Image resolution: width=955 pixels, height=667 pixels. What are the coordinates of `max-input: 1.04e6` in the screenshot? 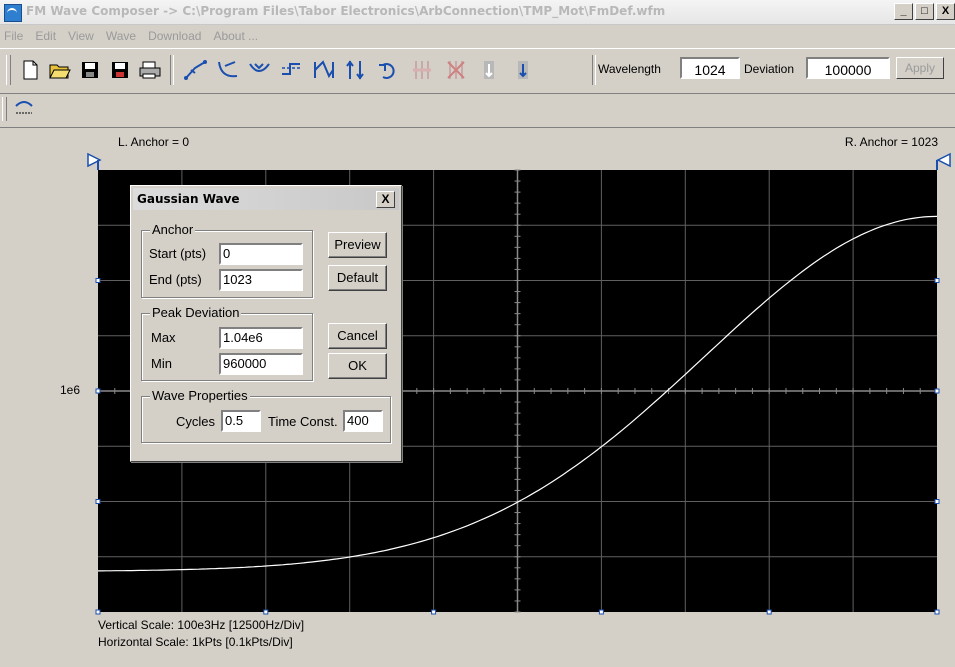 It's located at (261, 338).